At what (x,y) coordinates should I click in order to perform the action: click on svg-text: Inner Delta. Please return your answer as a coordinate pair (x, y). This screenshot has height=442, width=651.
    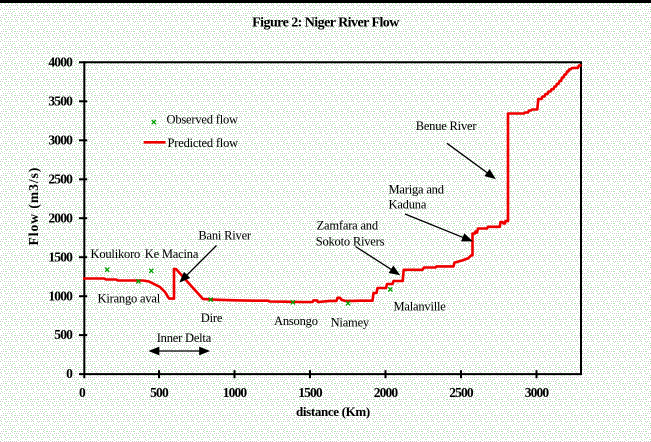
    Looking at the image, I should click on (184, 338).